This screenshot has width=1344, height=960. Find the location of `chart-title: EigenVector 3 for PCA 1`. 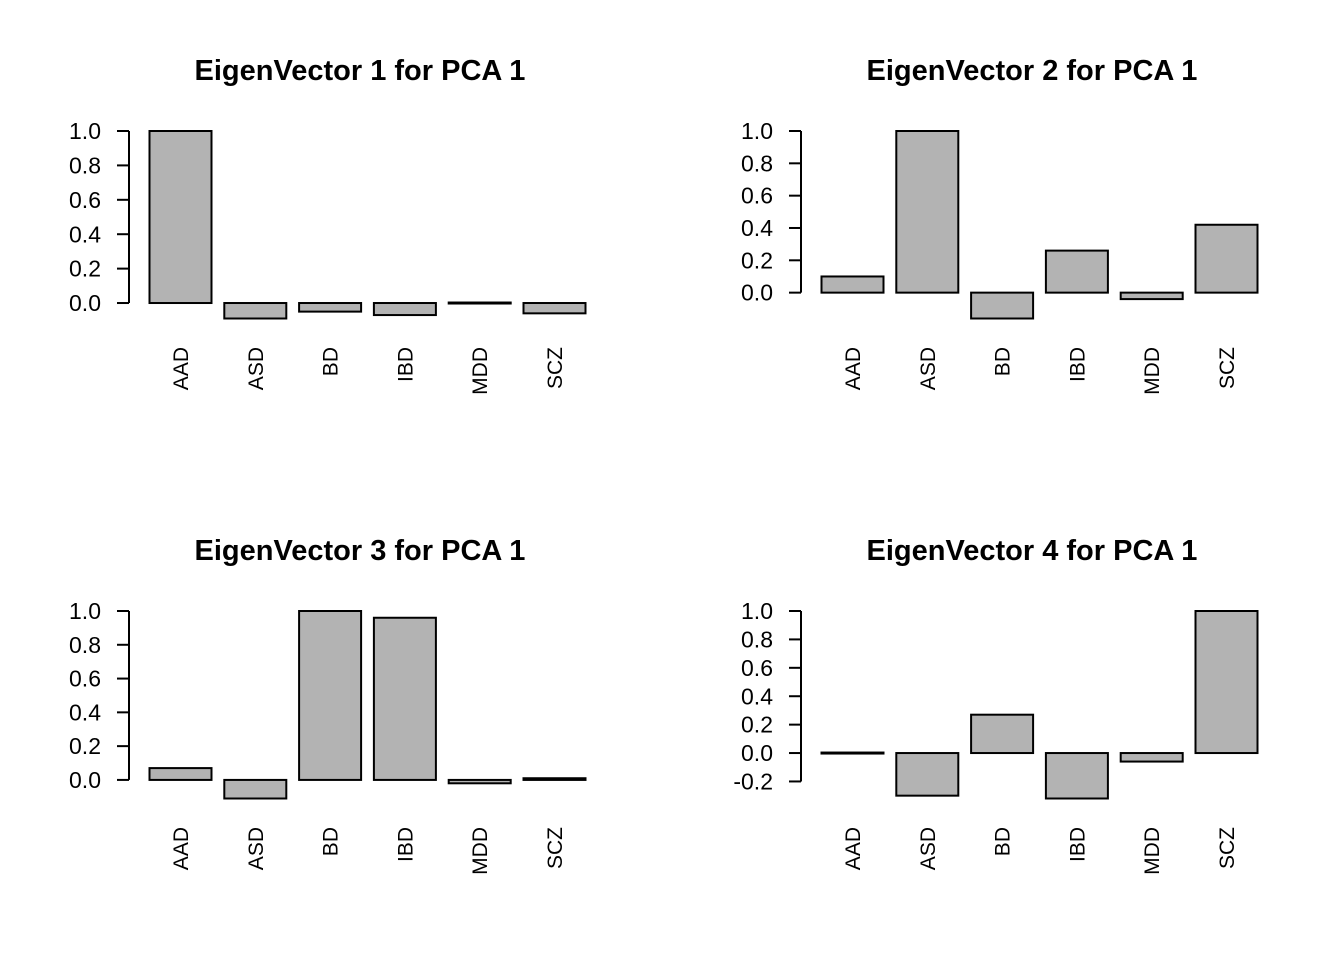

chart-title: EigenVector 3 for PCA 1 is located at coordinates (360, 551).